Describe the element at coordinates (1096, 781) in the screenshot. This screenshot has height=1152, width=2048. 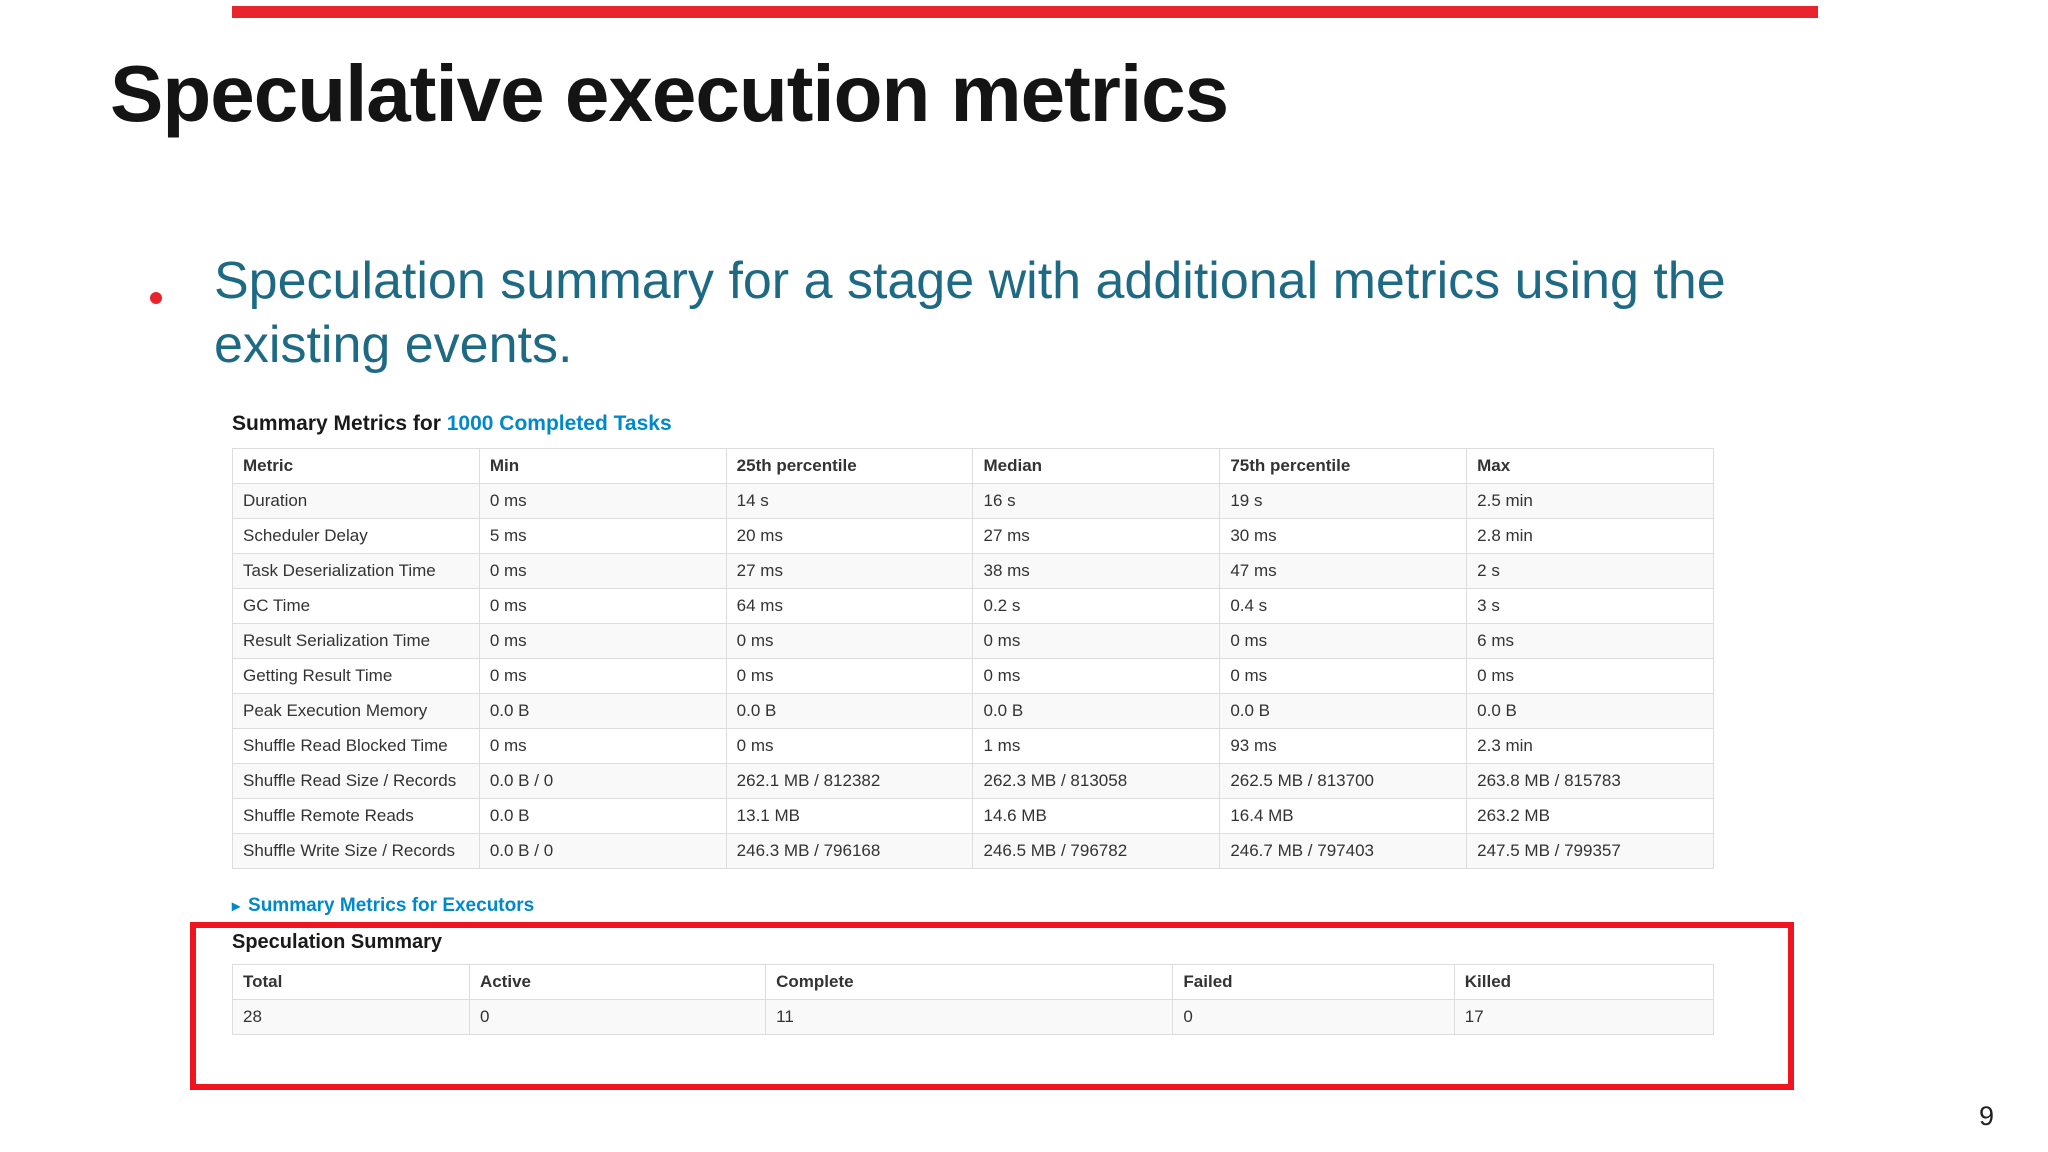
I see `table-cell: 262.3 MB / 813058` at that location.